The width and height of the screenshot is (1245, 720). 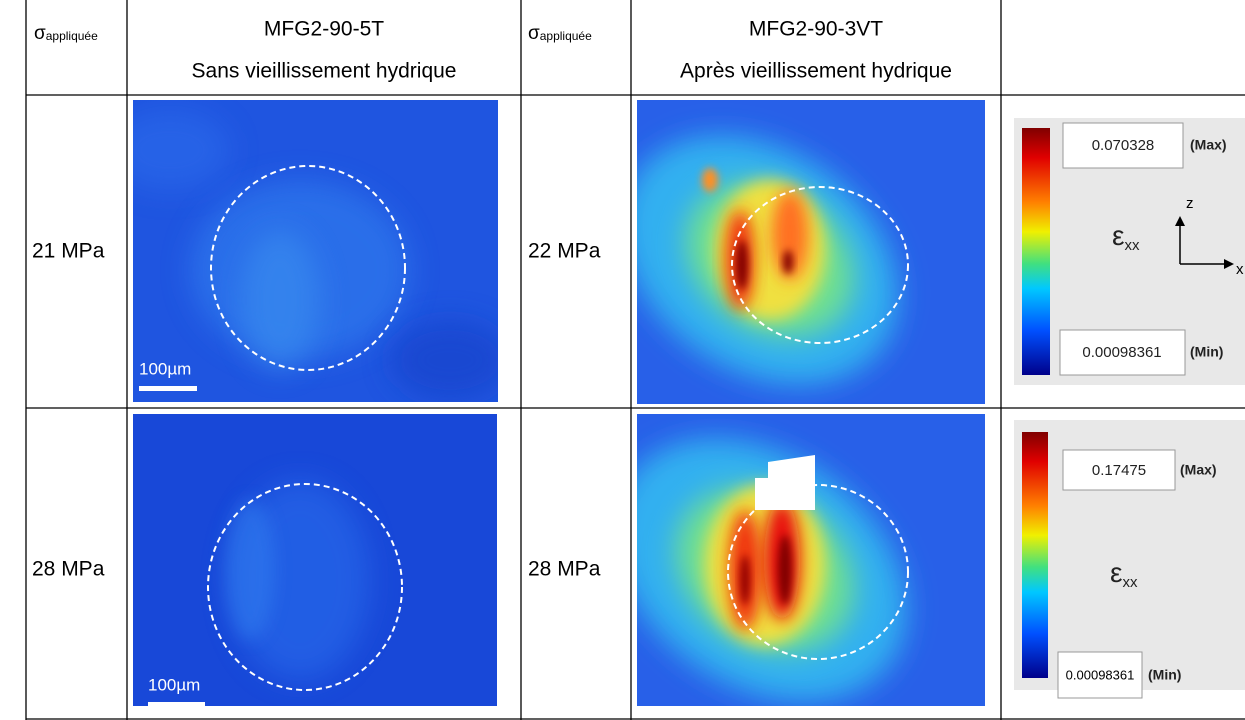 What do you see at coordinates (68, 251) in the screenshot?
I see `stress-label: 21 MPa` at bounding box center [68, 251].